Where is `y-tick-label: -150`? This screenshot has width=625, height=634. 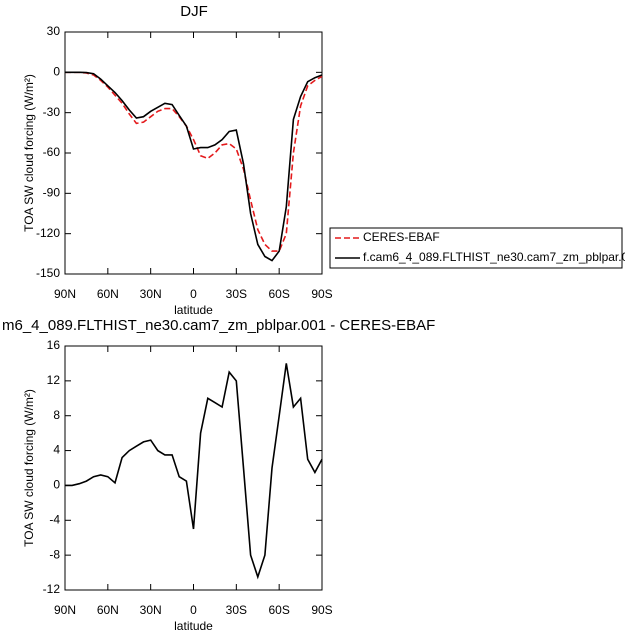
y-tick-label: -150 is located at coordinates (48, 273).